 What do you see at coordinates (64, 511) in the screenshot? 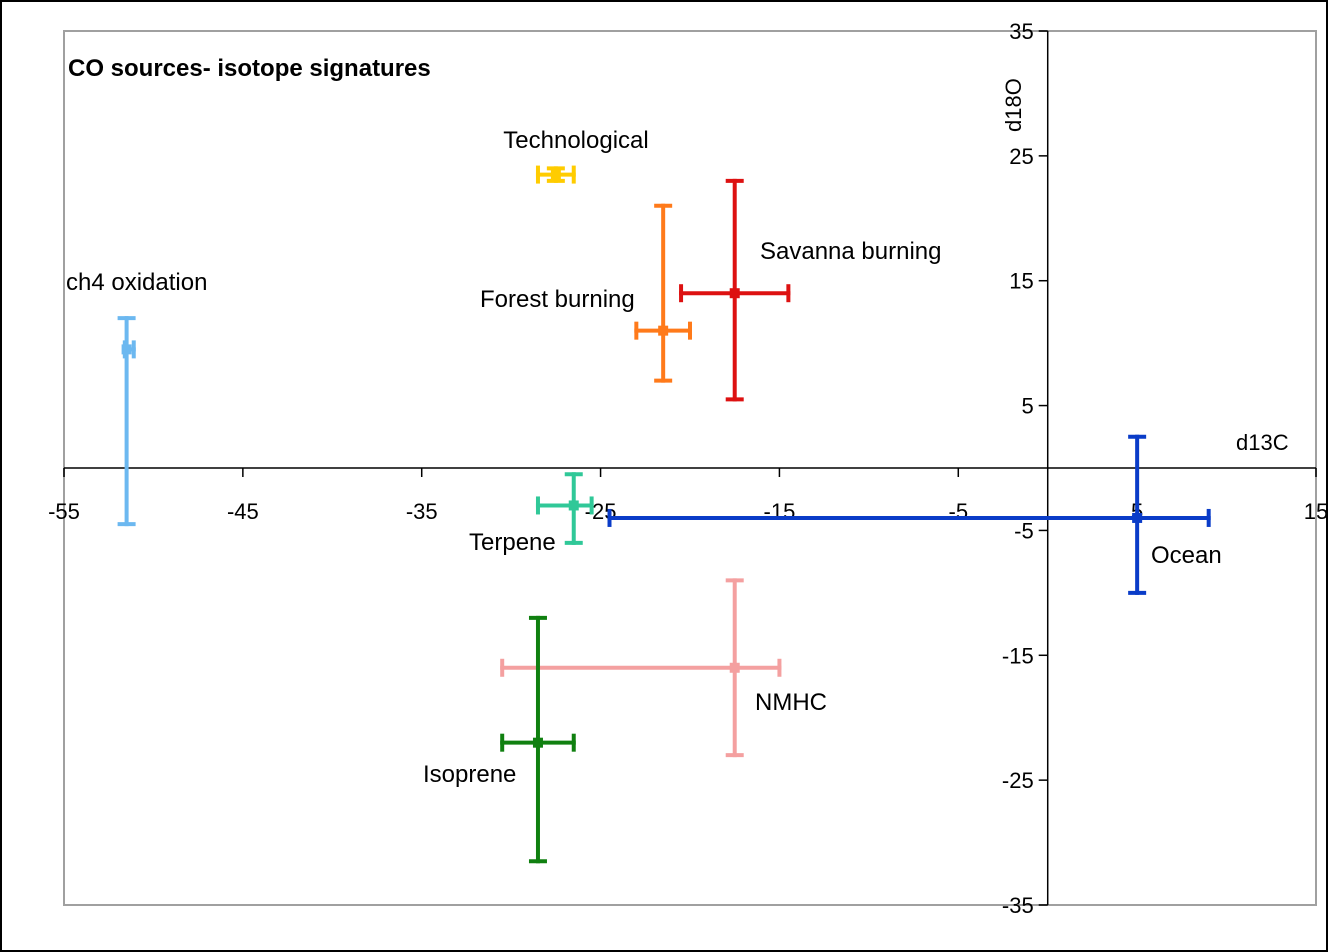
I see `x-tick-label: -55` at bounding box center [64, 511].